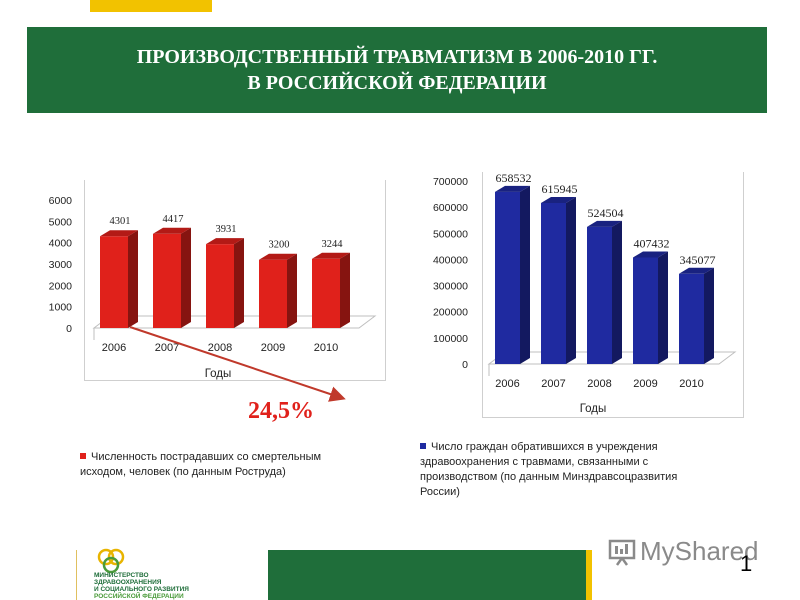 The height and width of the screenshot is (600, 800). I want to click on change-percent-label: 24,5%, so click(281, 411).